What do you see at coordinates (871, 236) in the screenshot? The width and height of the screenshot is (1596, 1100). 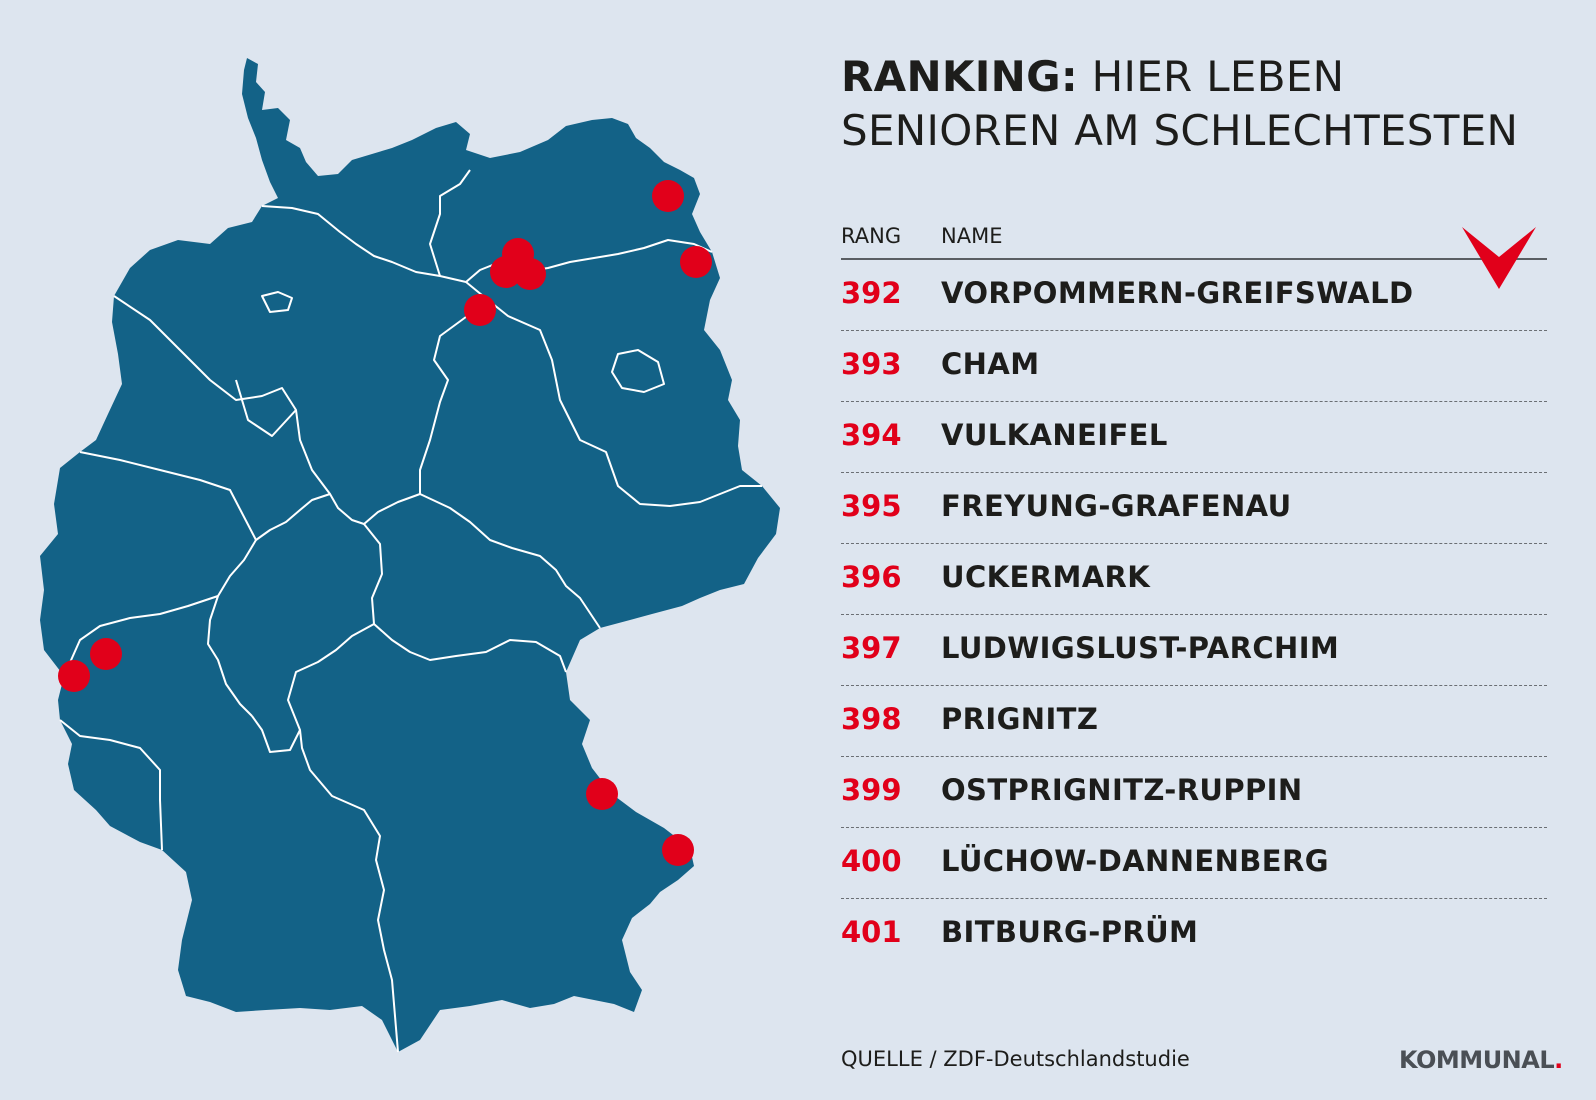 I see `rank-column-header: RANG` at bounding box center [871, 236].